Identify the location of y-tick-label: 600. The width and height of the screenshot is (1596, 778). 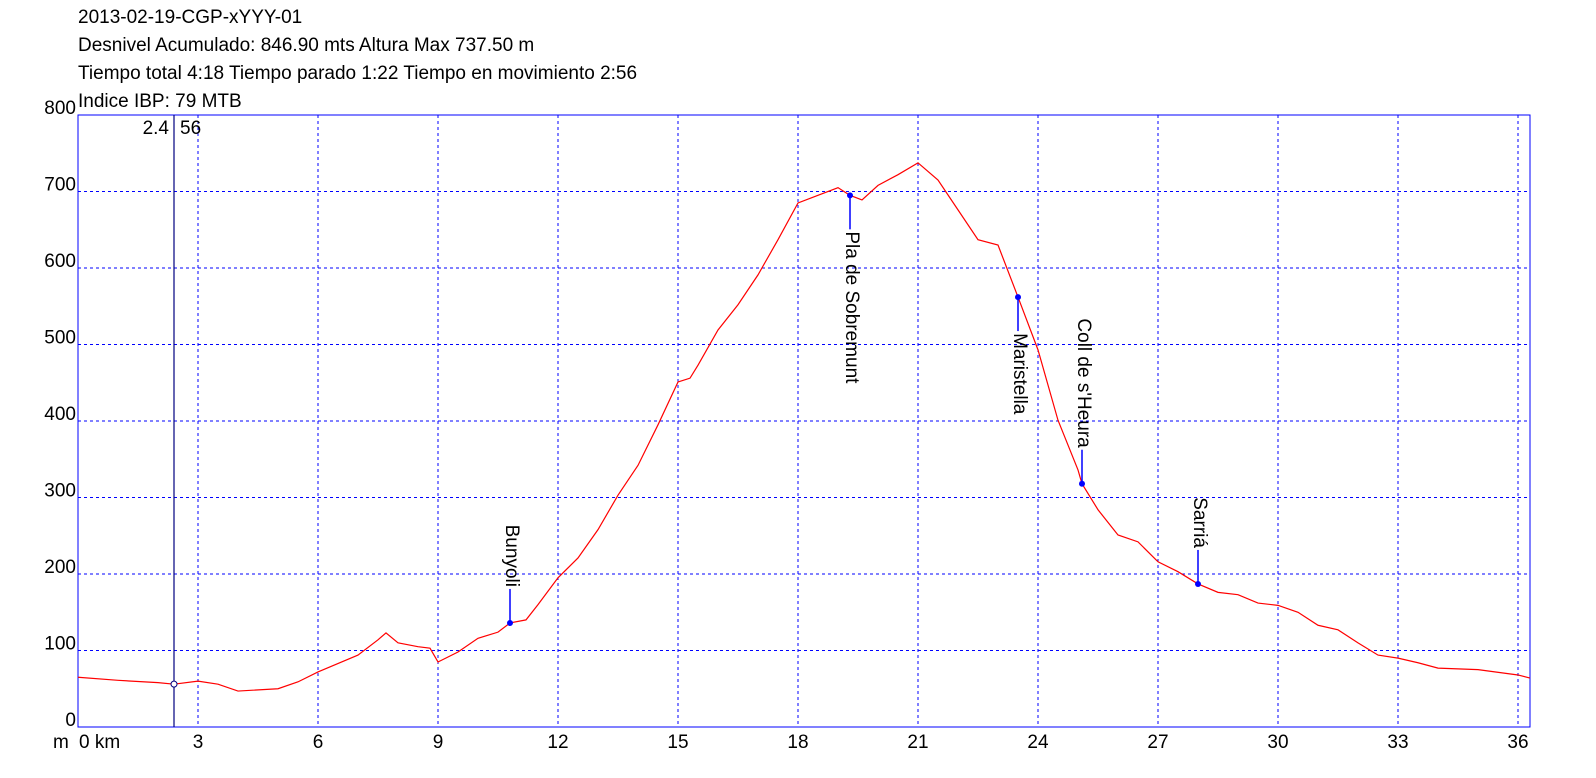
(60, 261).